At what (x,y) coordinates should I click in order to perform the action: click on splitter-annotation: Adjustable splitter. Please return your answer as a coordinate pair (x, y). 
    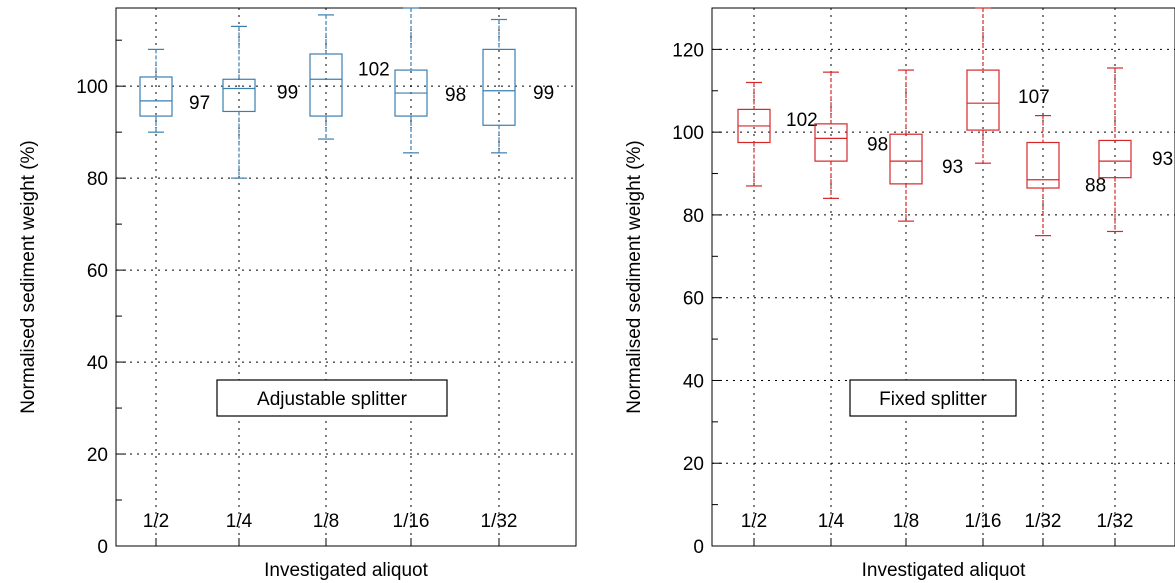
    Looking at the image, I should click on (332, 398).